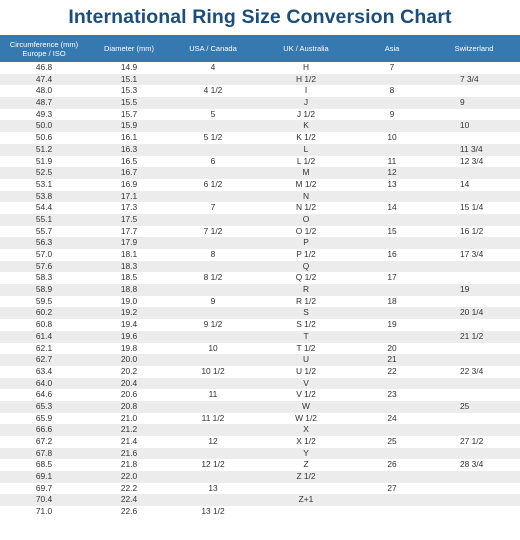 The width and height of the screenshot is (520, 540). What do you see at coordinates (213, 91) in the screenshot?
I see `cell-usa-canada: 4 1/2` at bounding box center [213, 91].